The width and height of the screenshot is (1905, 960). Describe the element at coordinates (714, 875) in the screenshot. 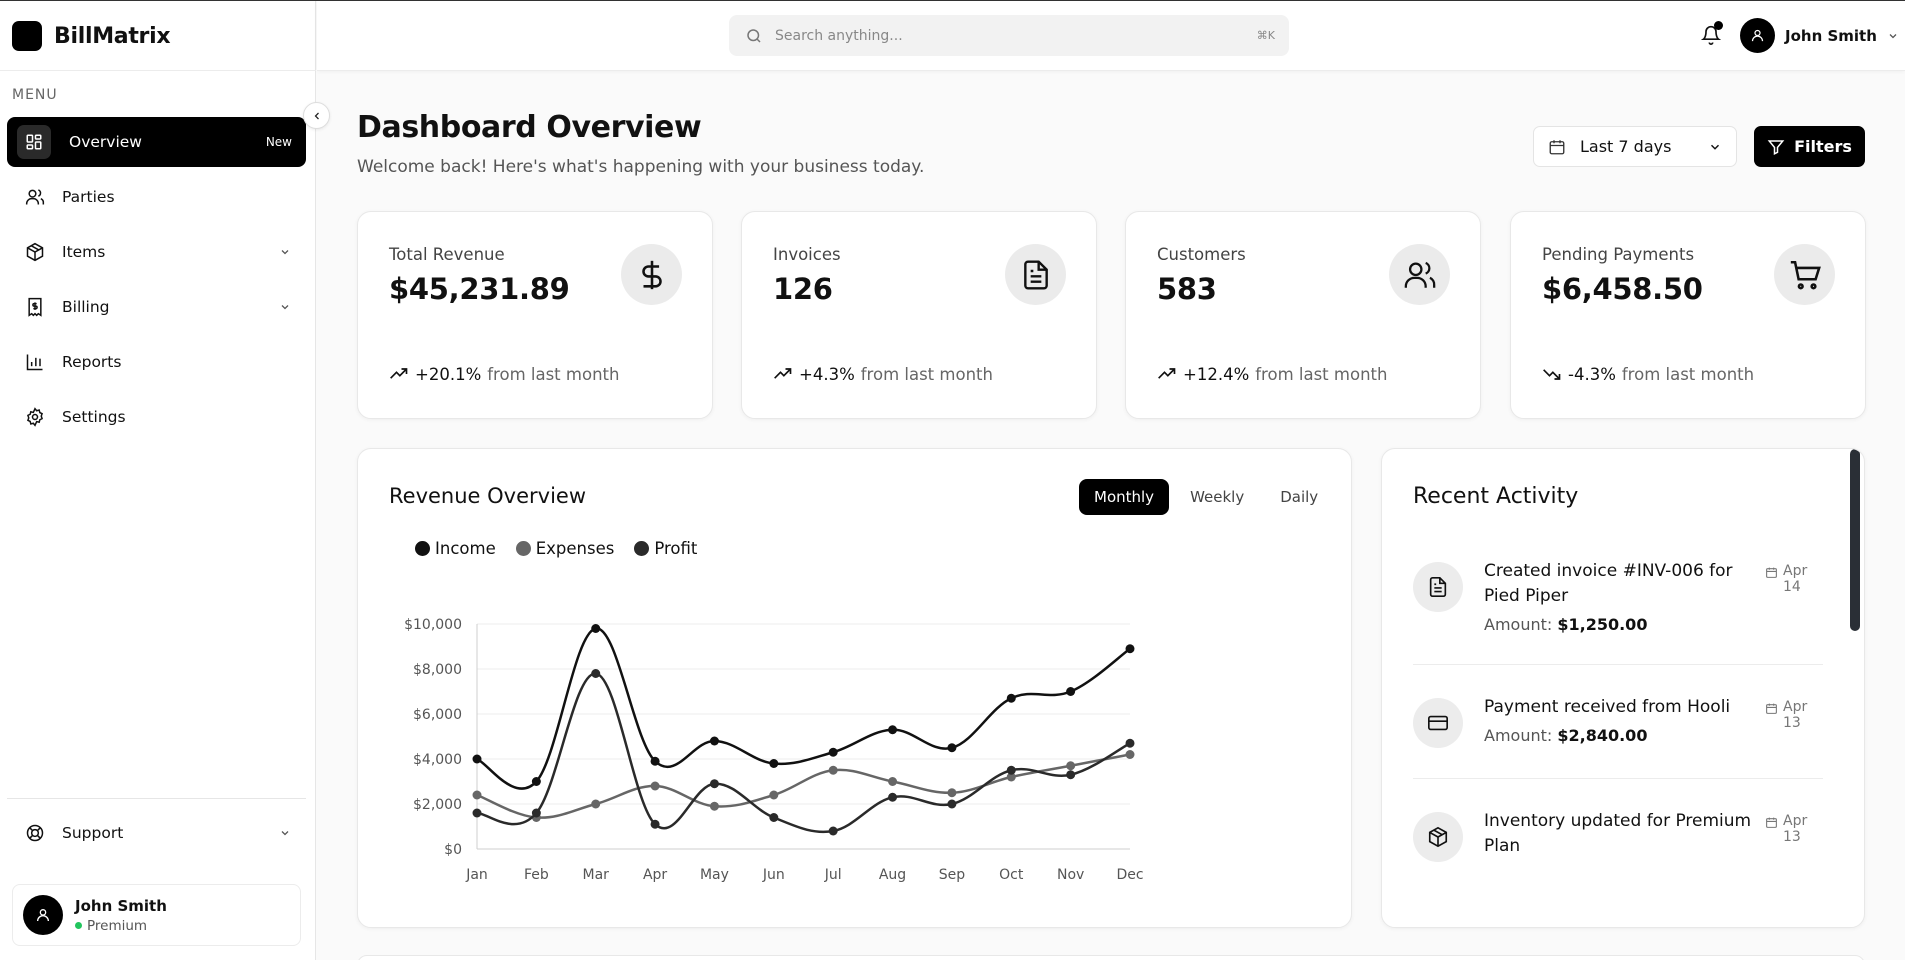

I see `x-tick-label: May` at that location.